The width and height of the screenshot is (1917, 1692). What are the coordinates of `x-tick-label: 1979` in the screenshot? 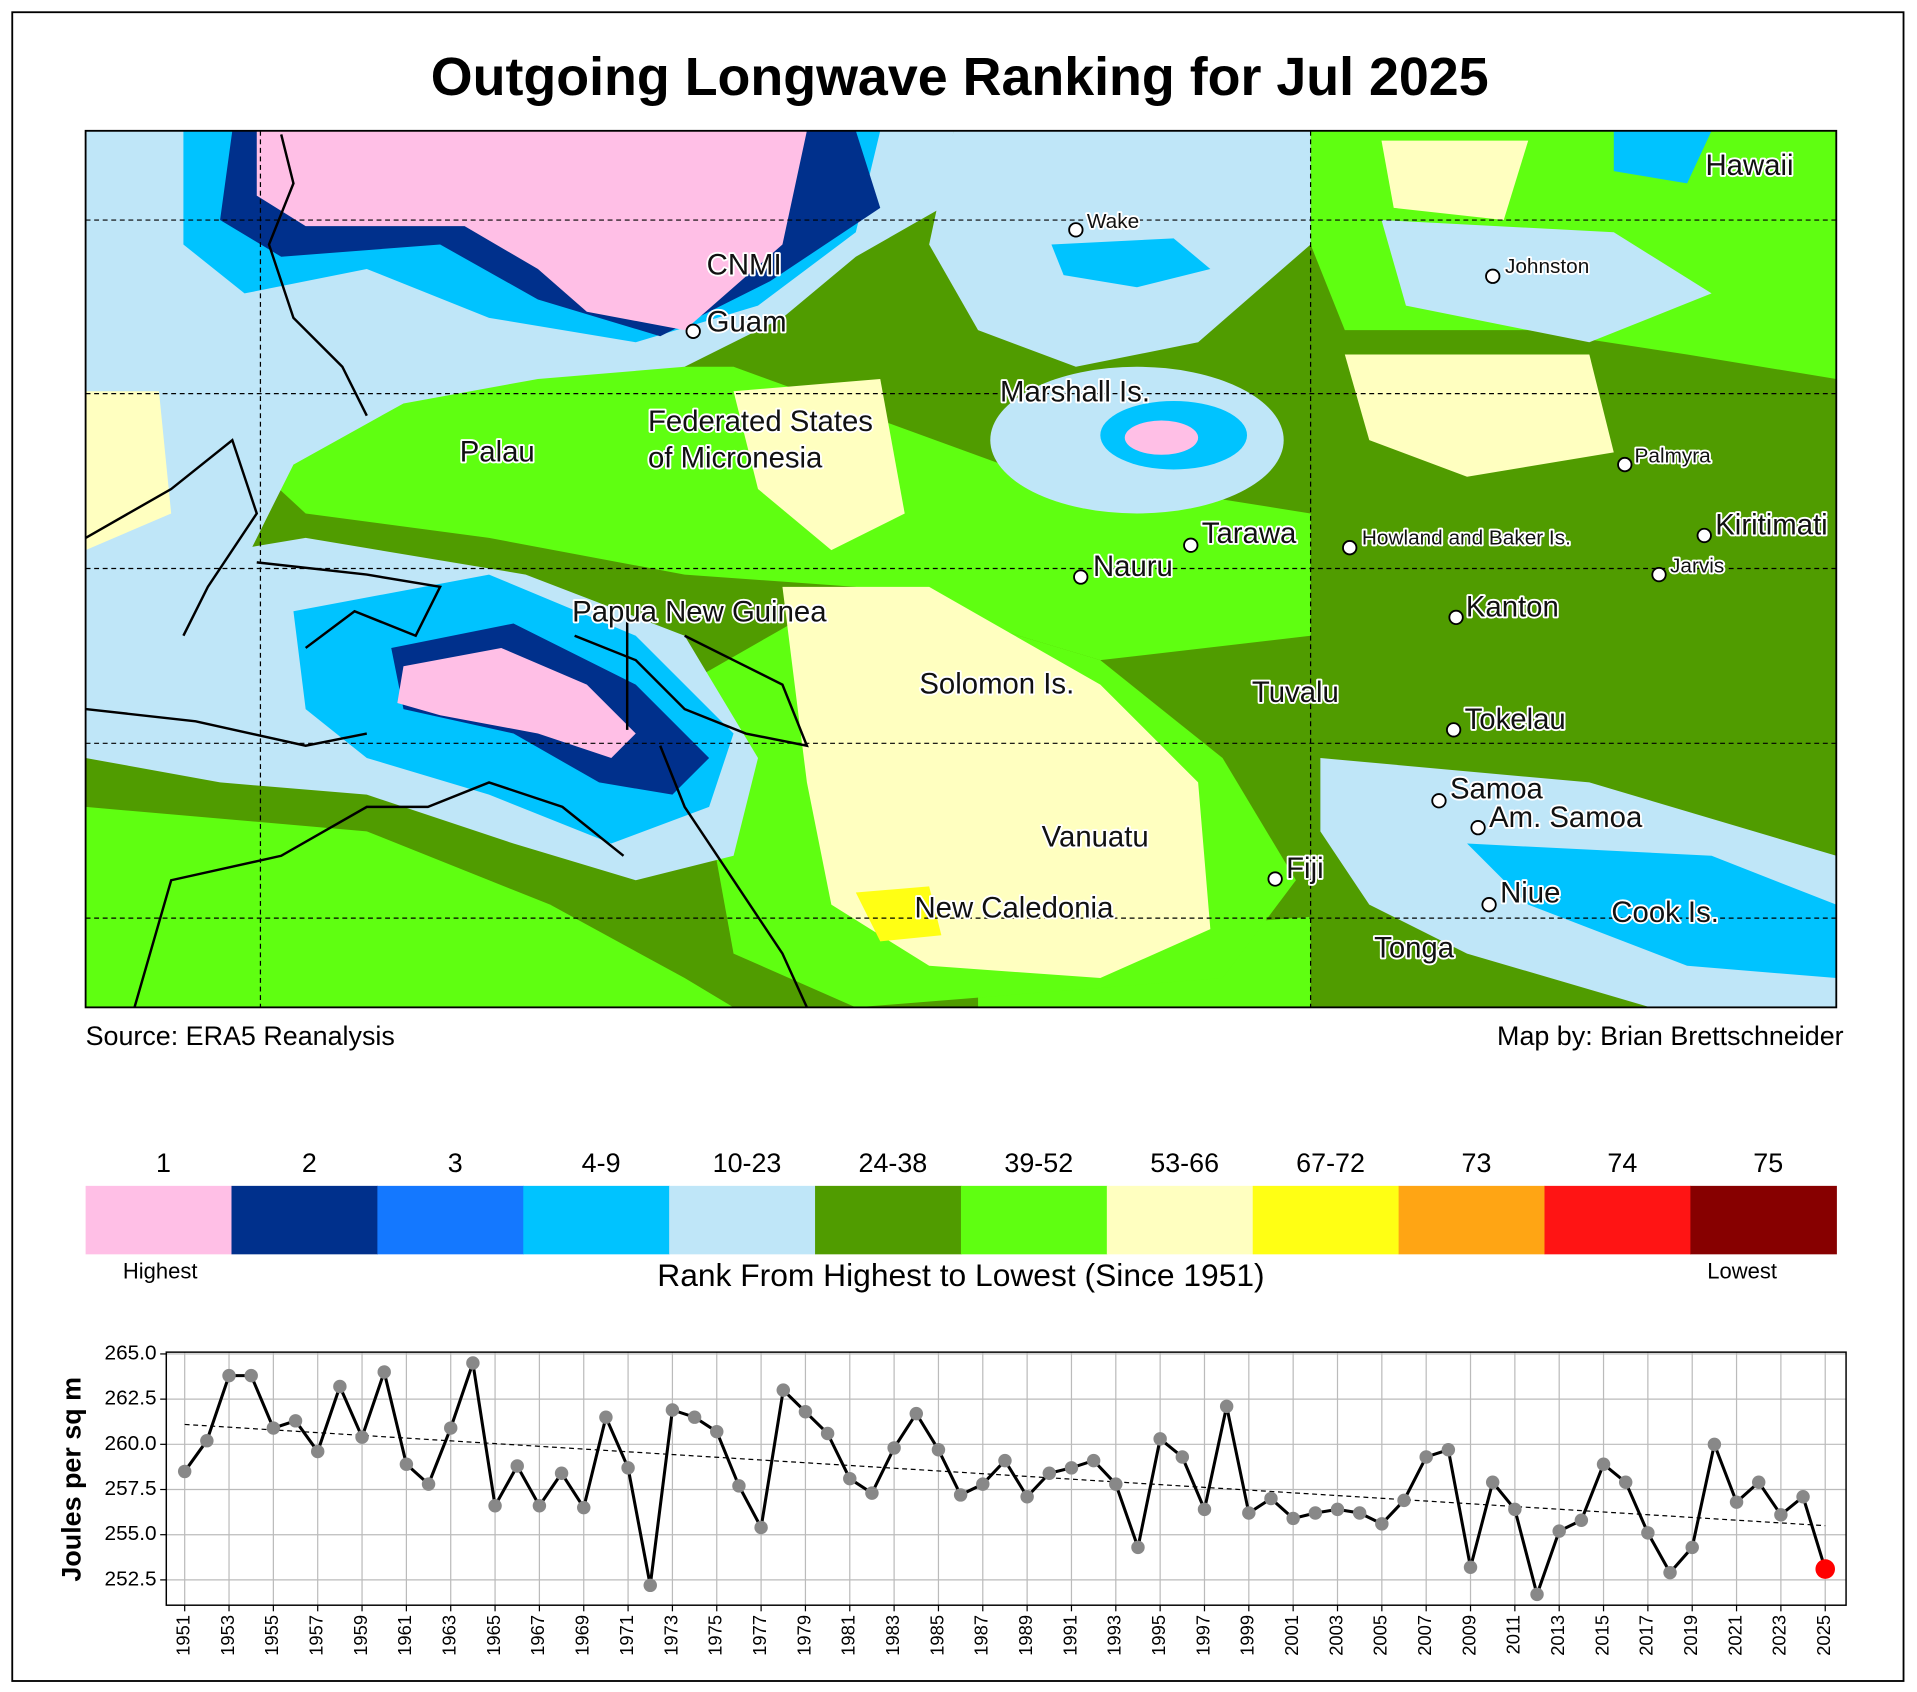 It's located at (803, 1635).